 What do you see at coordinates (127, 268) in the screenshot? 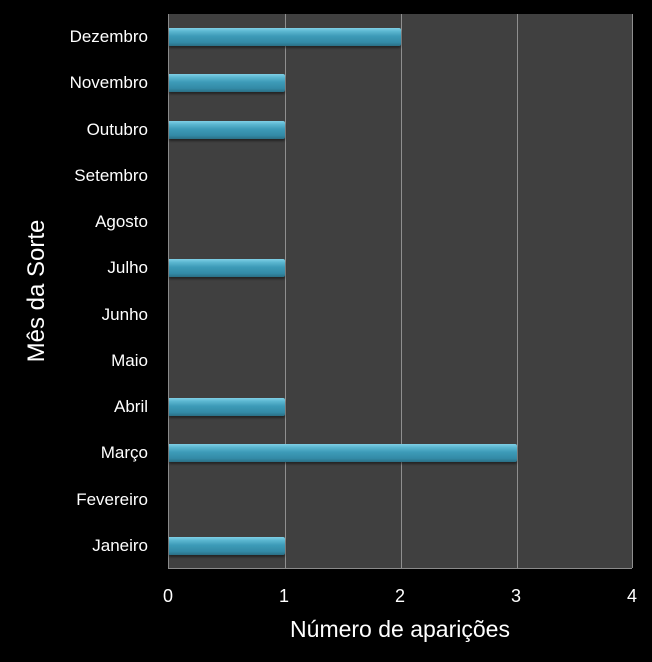
I see `y-tick-label: Julho` at bounding box center [127, 268].